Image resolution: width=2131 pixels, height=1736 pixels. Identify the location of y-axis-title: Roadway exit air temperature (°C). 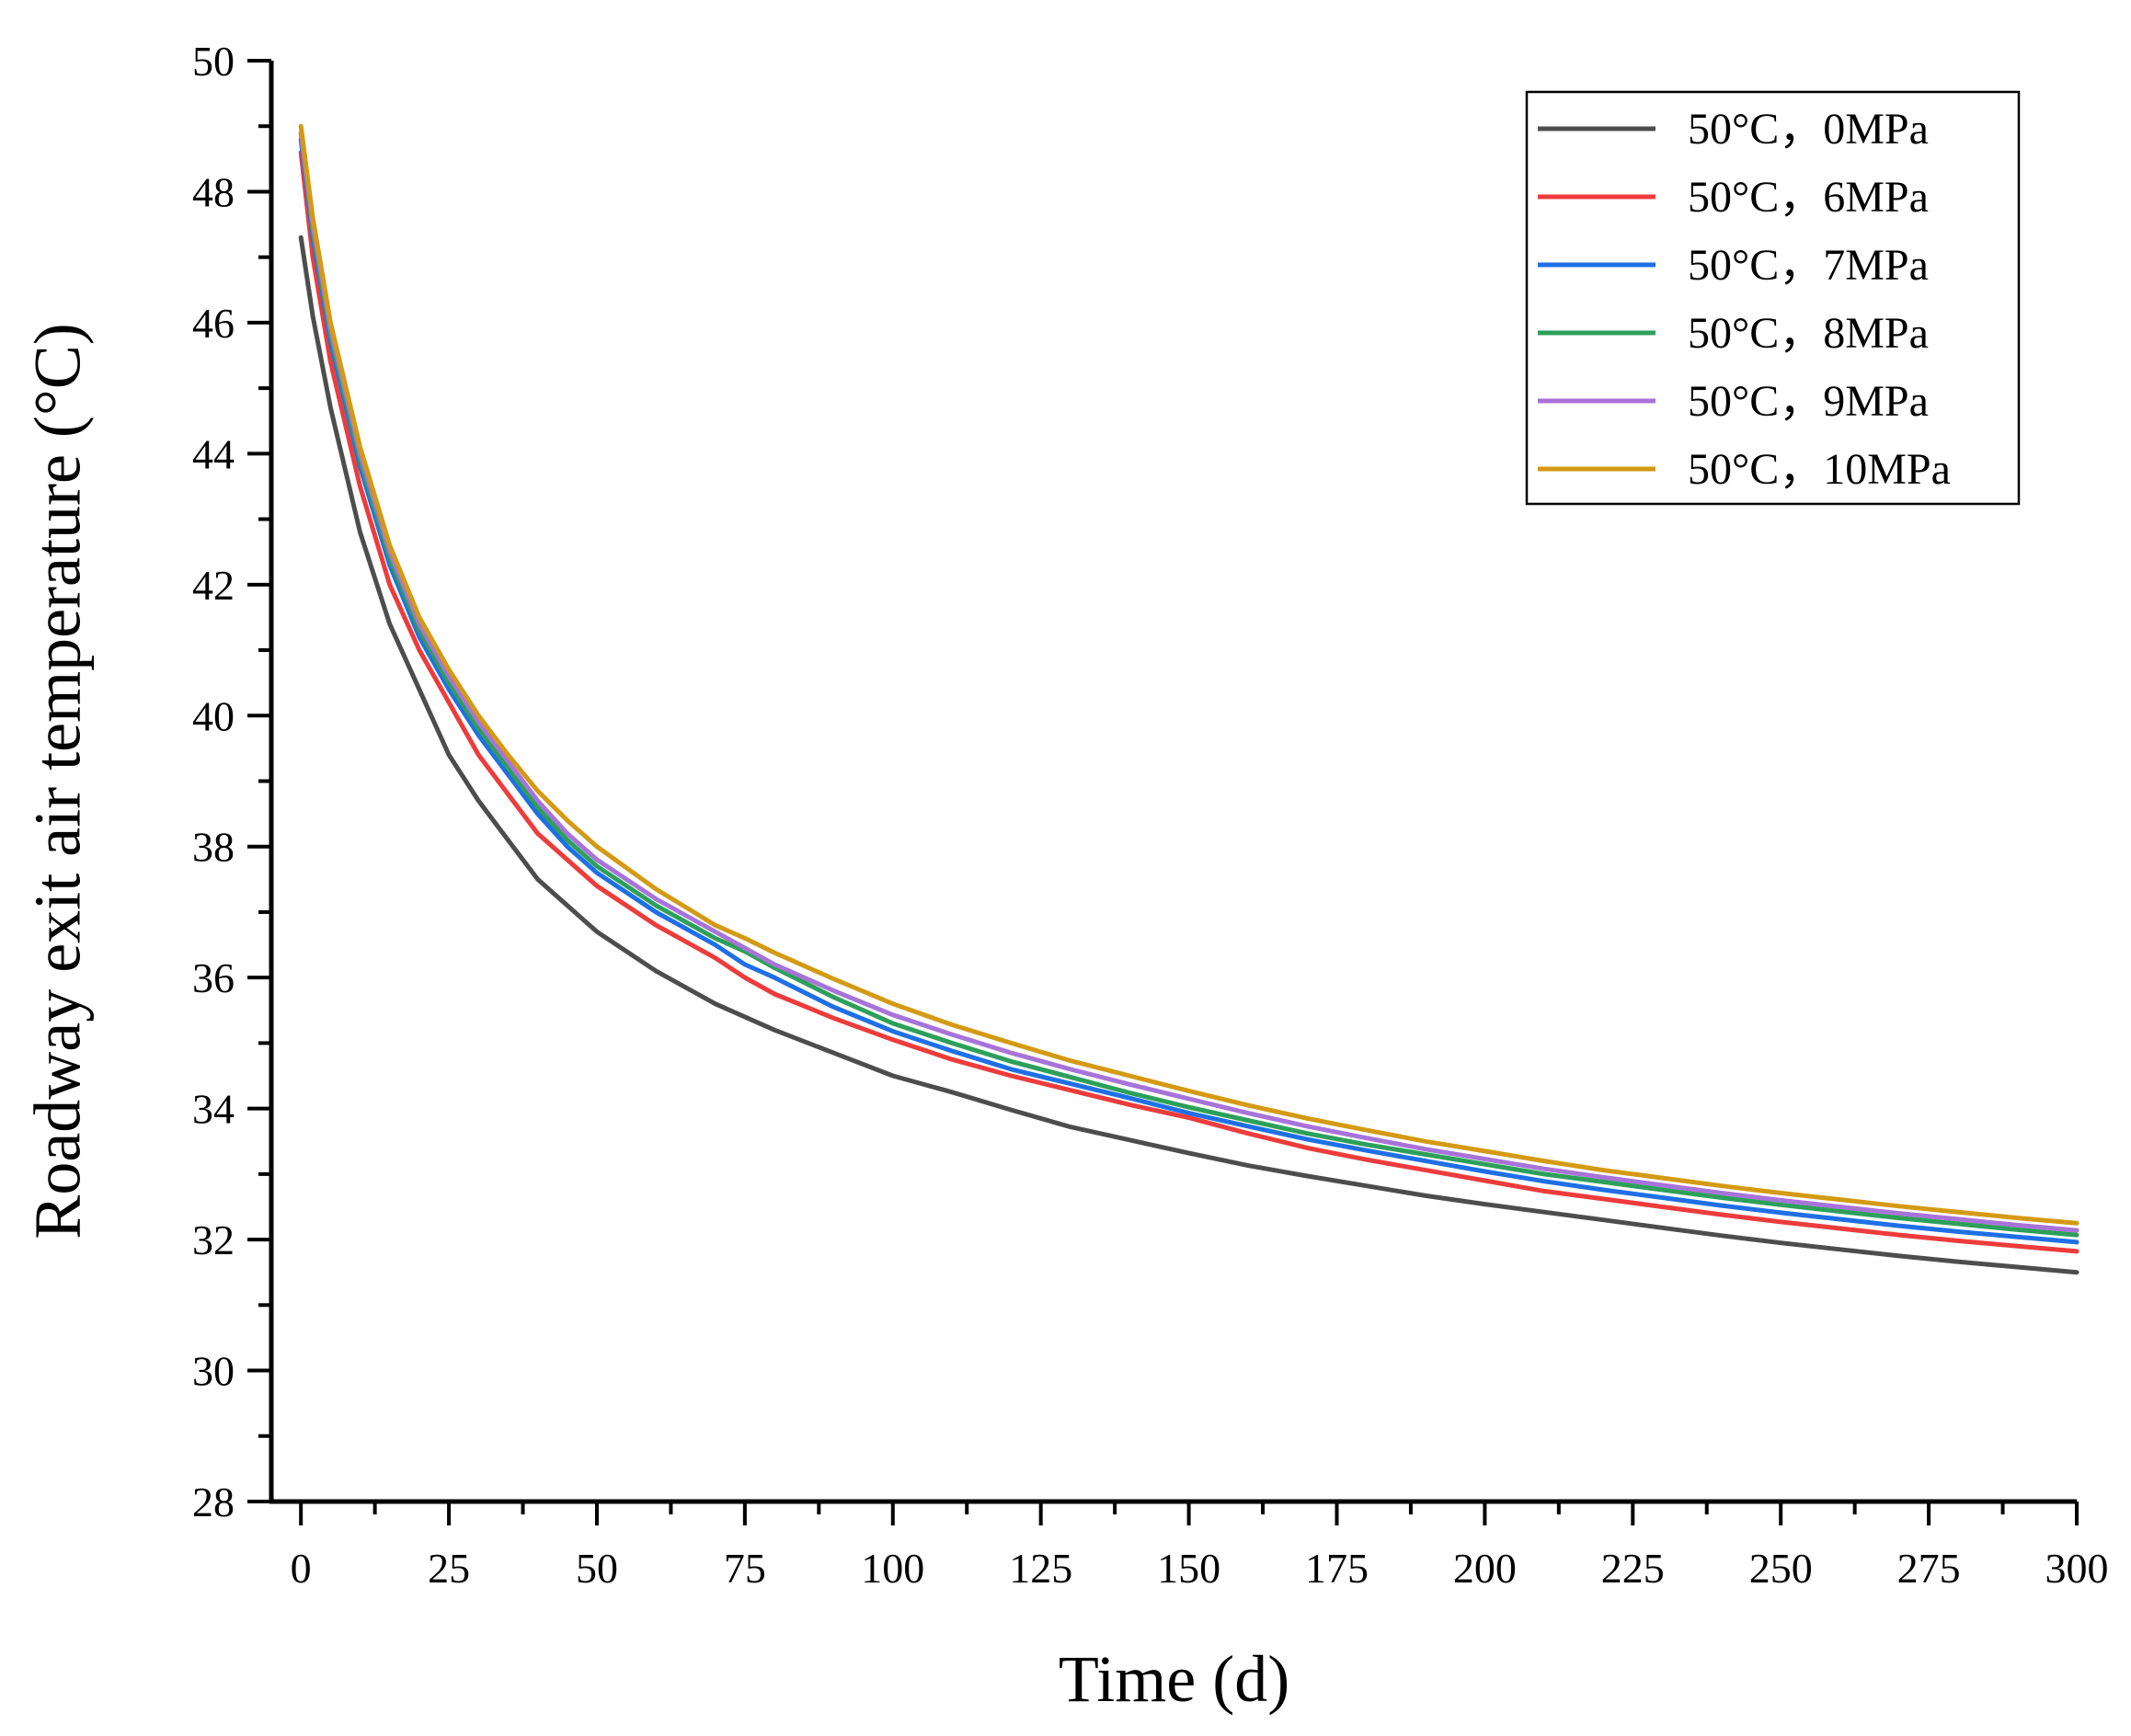
(58, 781).